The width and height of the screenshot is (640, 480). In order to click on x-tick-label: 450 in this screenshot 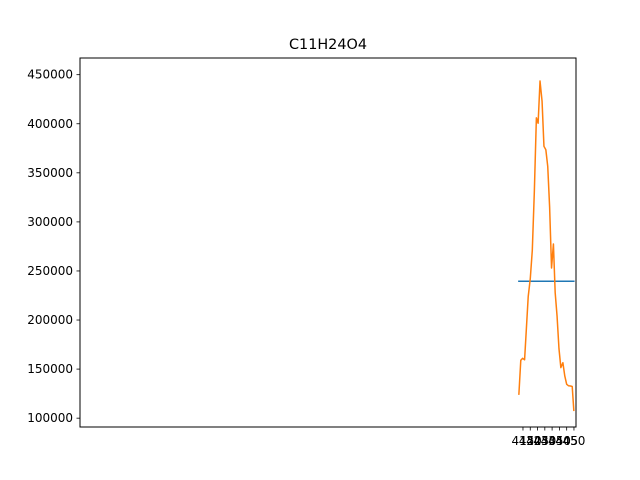, I will do `click(574, 441)`.